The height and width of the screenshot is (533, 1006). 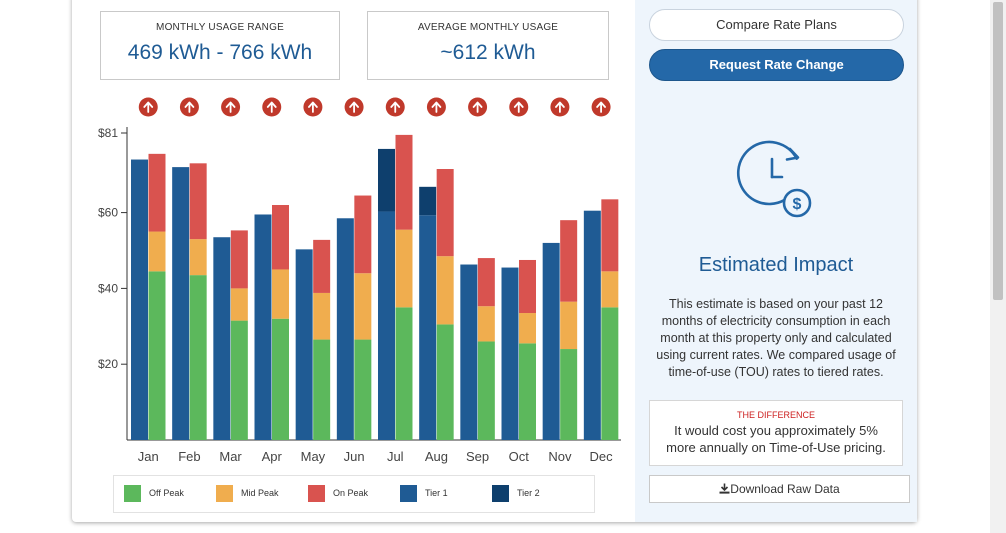 I want to click on legend-label-mid-peak: Mid Peak, so click(x=260, y=493).